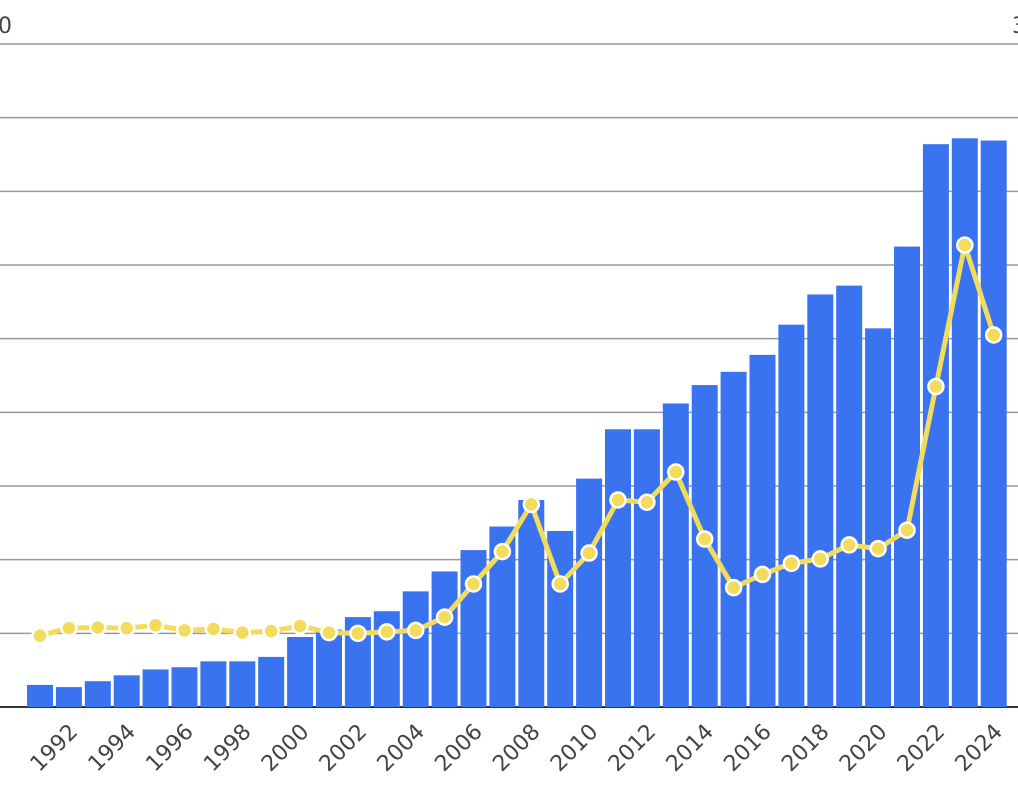 This screenshot has height=807, width=1018. What do you see at coordinates (632, 748) in the screenshot?
I see `x-tick-label: 2012` at bounding box center [632, 748].